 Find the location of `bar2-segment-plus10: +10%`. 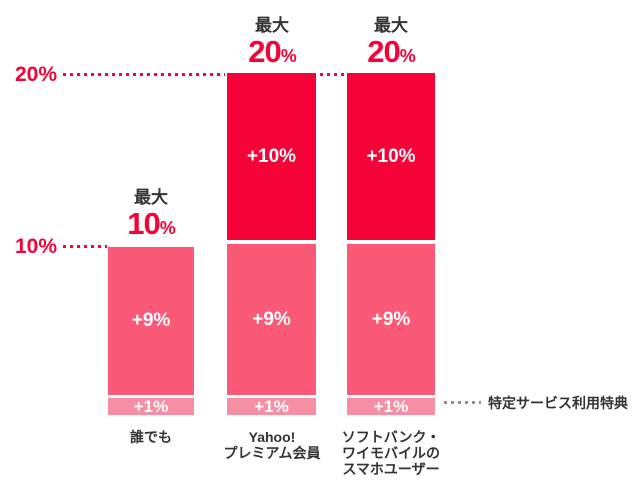

bar2-segment-plus10: +10% is located at coordinates (271, 156).